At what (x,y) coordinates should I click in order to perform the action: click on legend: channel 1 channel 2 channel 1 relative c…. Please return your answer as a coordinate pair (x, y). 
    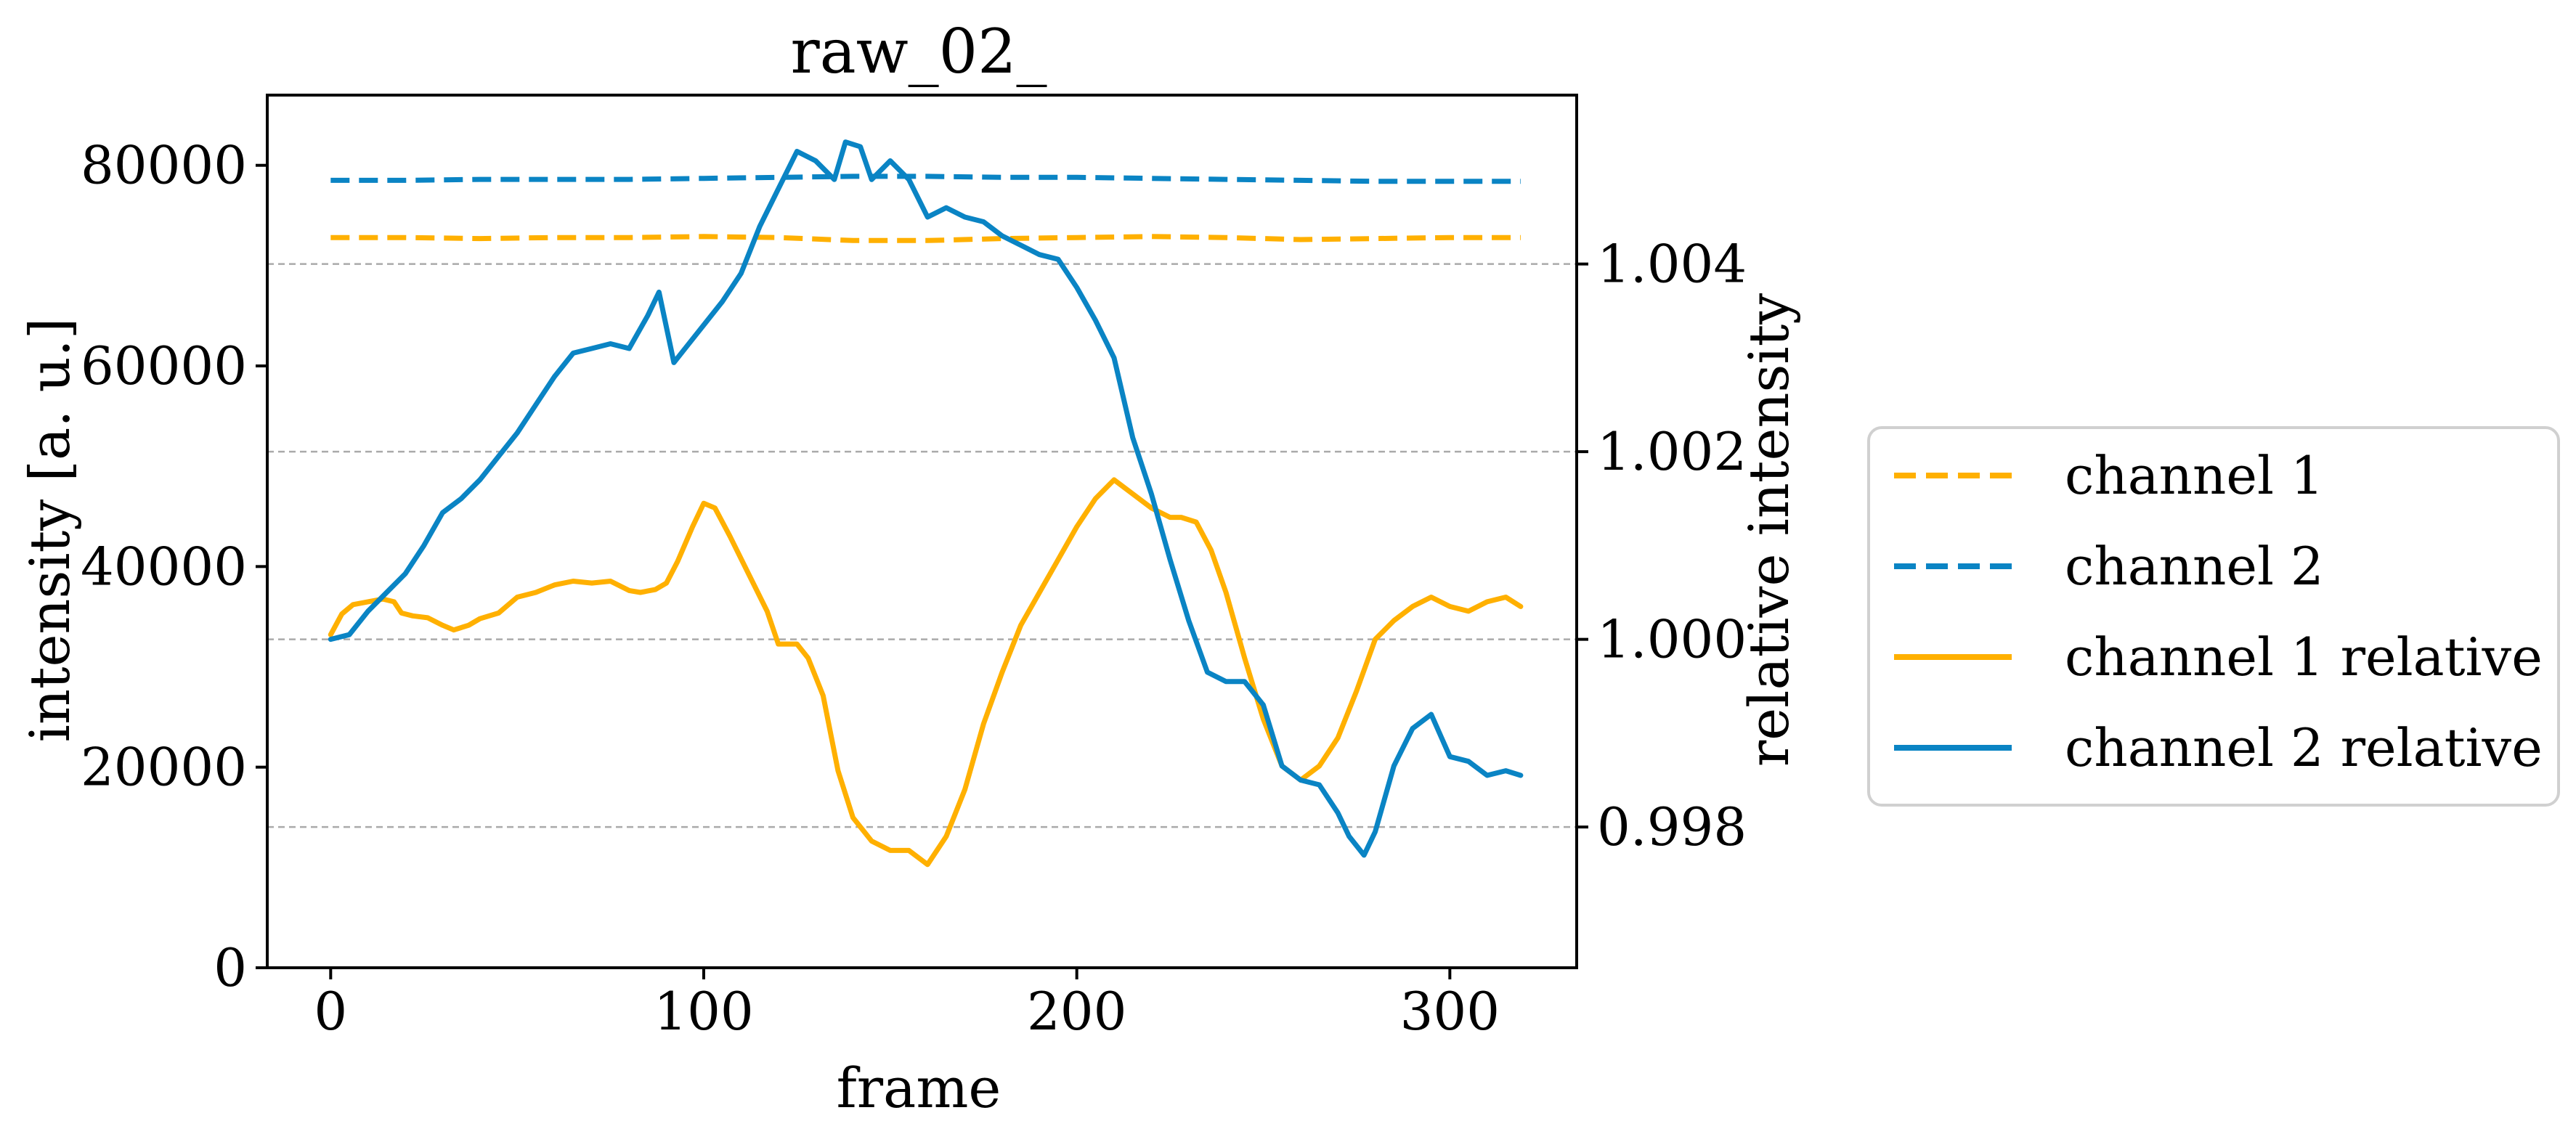
    Looking at the image, I should click on (2213, 616).